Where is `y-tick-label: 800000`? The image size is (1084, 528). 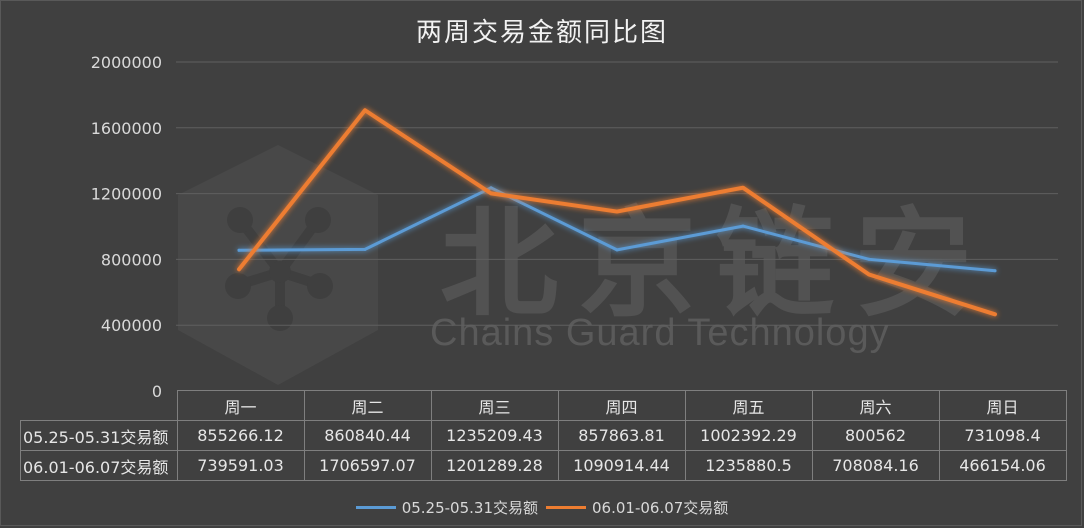
y-tick-label: 800000 is located at coordinates (131, 259).